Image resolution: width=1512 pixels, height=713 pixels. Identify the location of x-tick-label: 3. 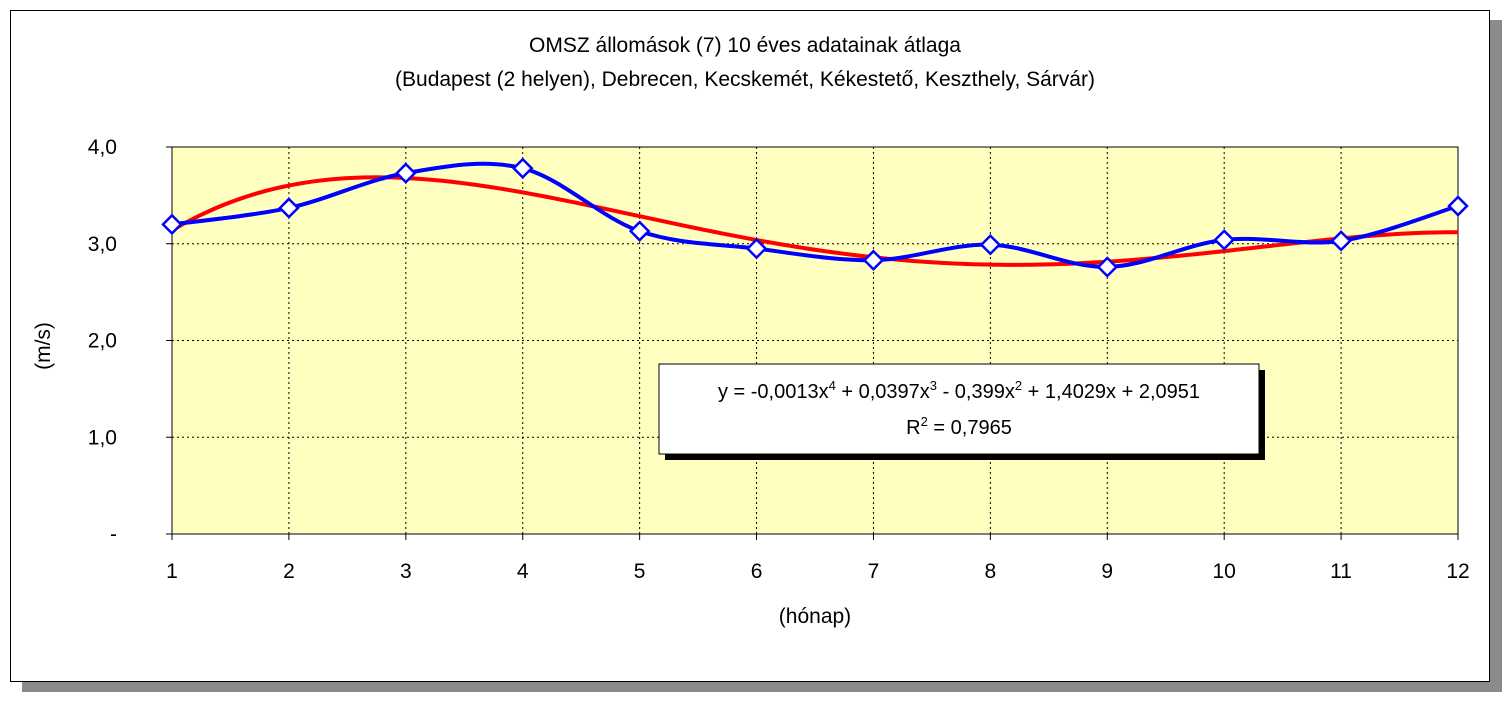
(406, 571).